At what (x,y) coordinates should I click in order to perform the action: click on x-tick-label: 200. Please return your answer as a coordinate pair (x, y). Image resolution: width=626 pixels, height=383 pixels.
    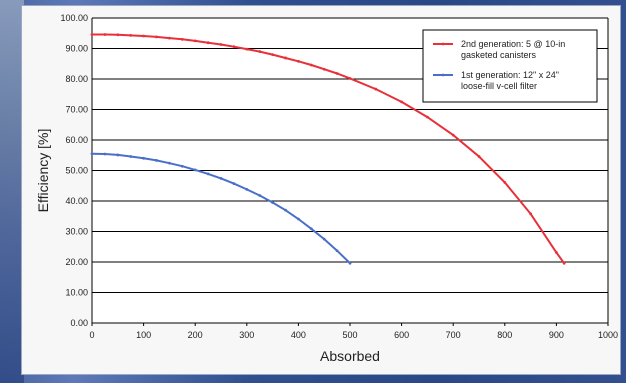
    Looking at the image, I should click on (195, 335).